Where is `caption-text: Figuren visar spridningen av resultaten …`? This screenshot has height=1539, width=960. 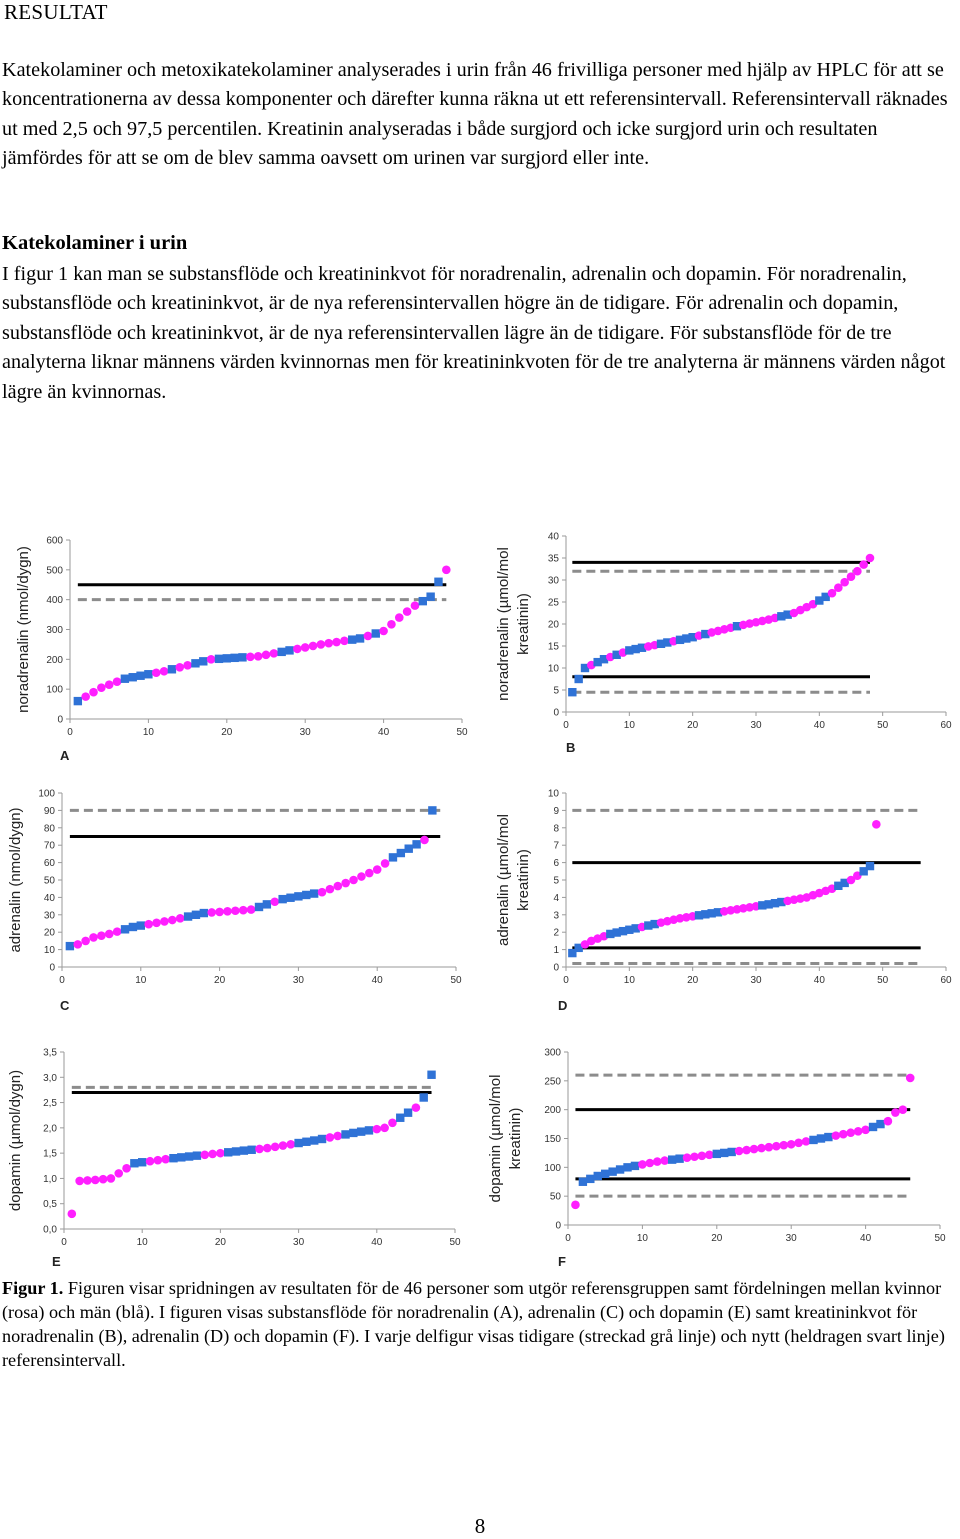 caption-text: Figuren visar spridningen av resultaten … is located at coordinates (473, 1324).